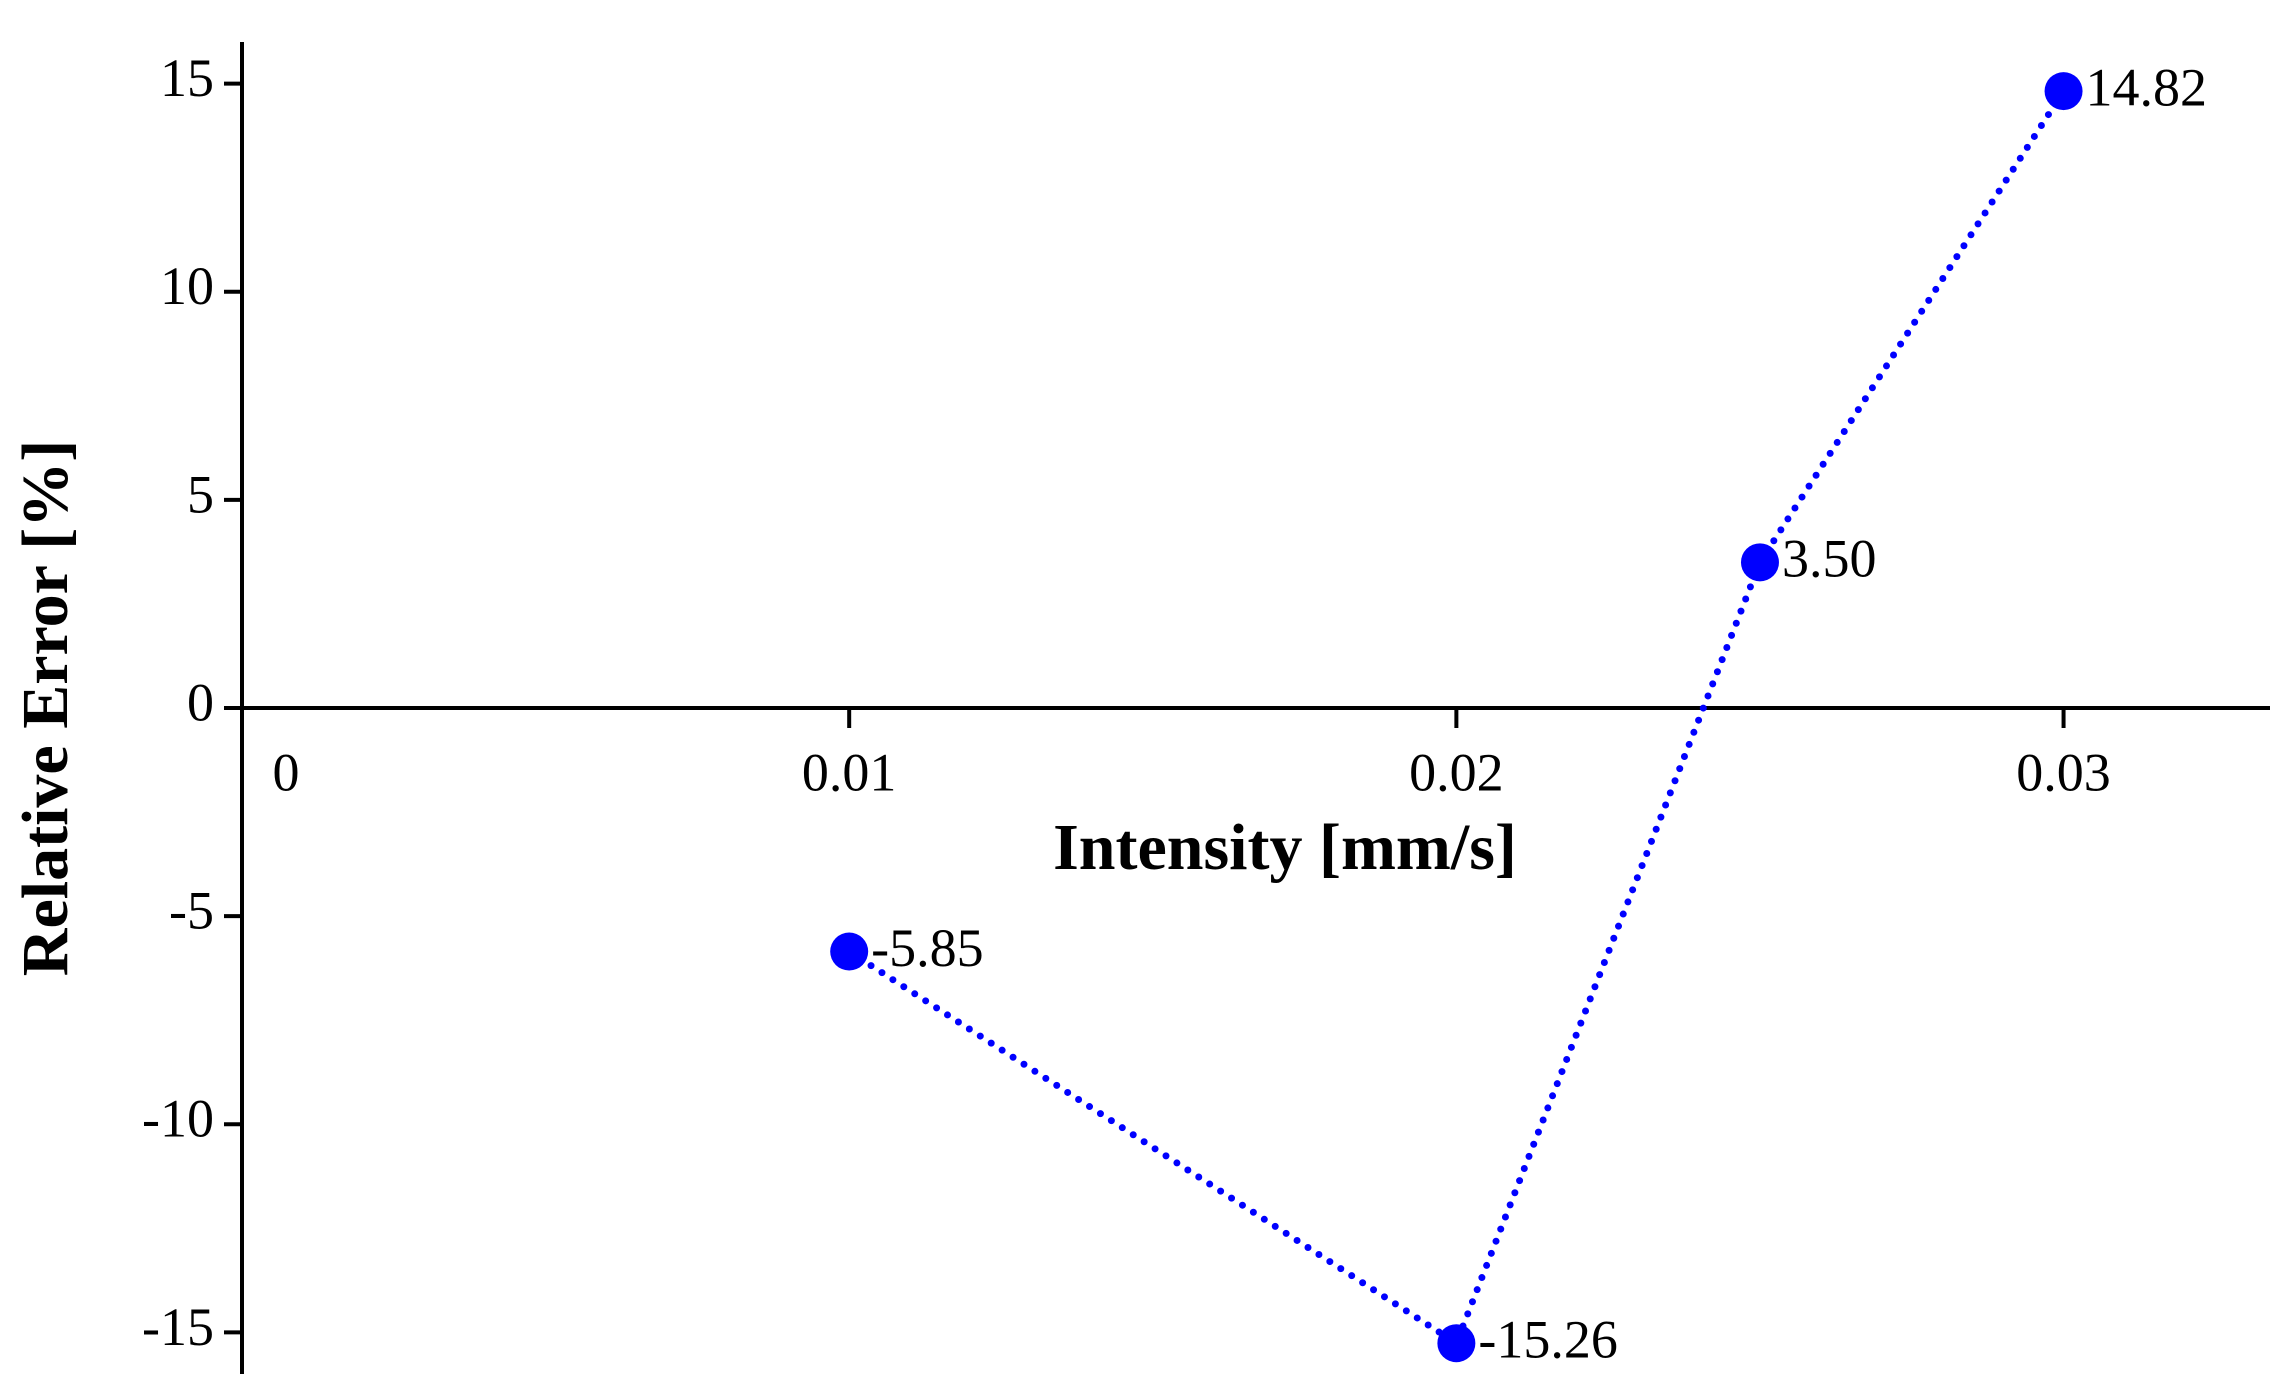  What do you see at coordinates (191, 911) in the screenshot?
I see `y-tick-label: -5` at bounding box center [191, 911].